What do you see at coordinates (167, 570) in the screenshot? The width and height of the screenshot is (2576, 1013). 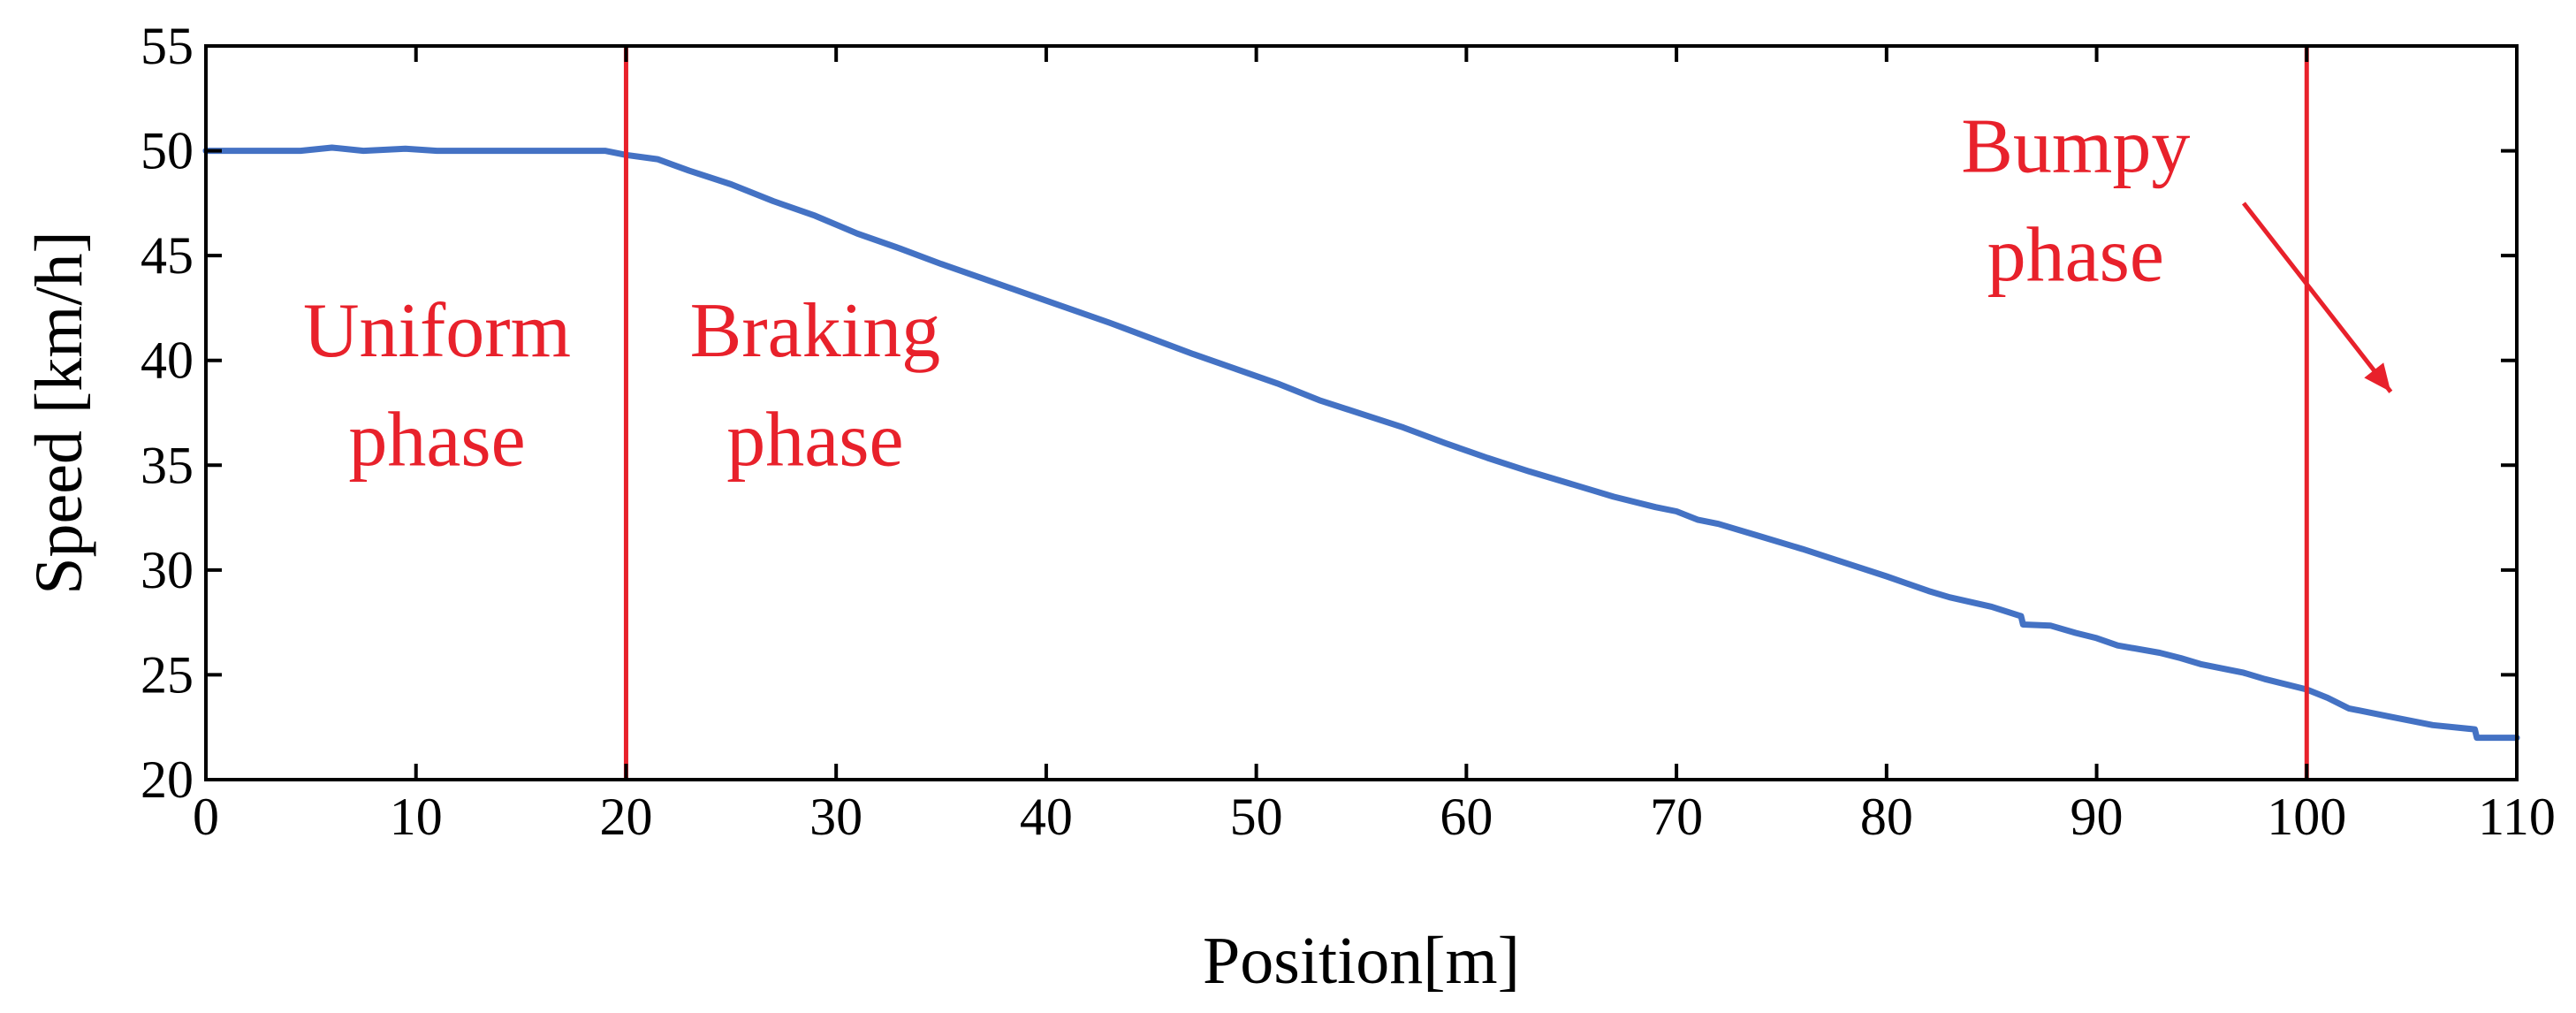 I see `y-tick-label: 30` at bounding box center [167, 570].